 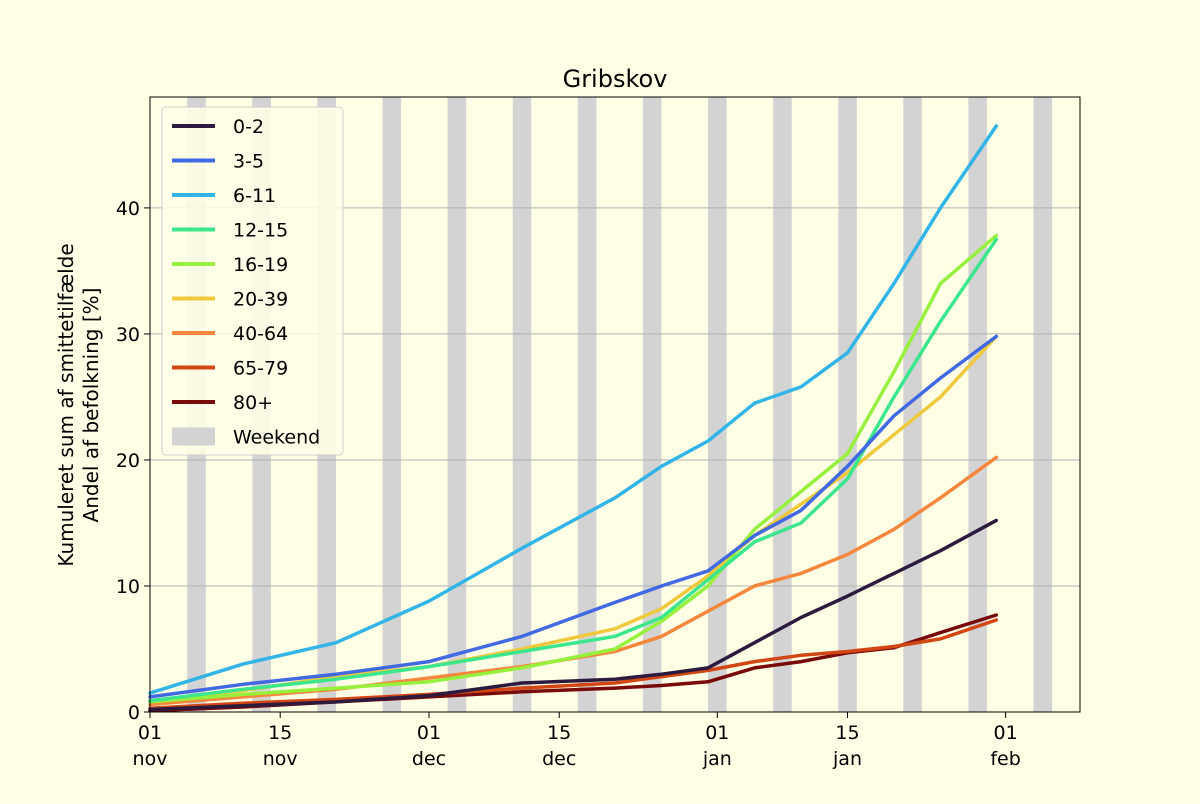 What do you see at coordinates (253, 403) in the screenshot?
I see `legend-label: 80+` at bounding box center [253, 403].